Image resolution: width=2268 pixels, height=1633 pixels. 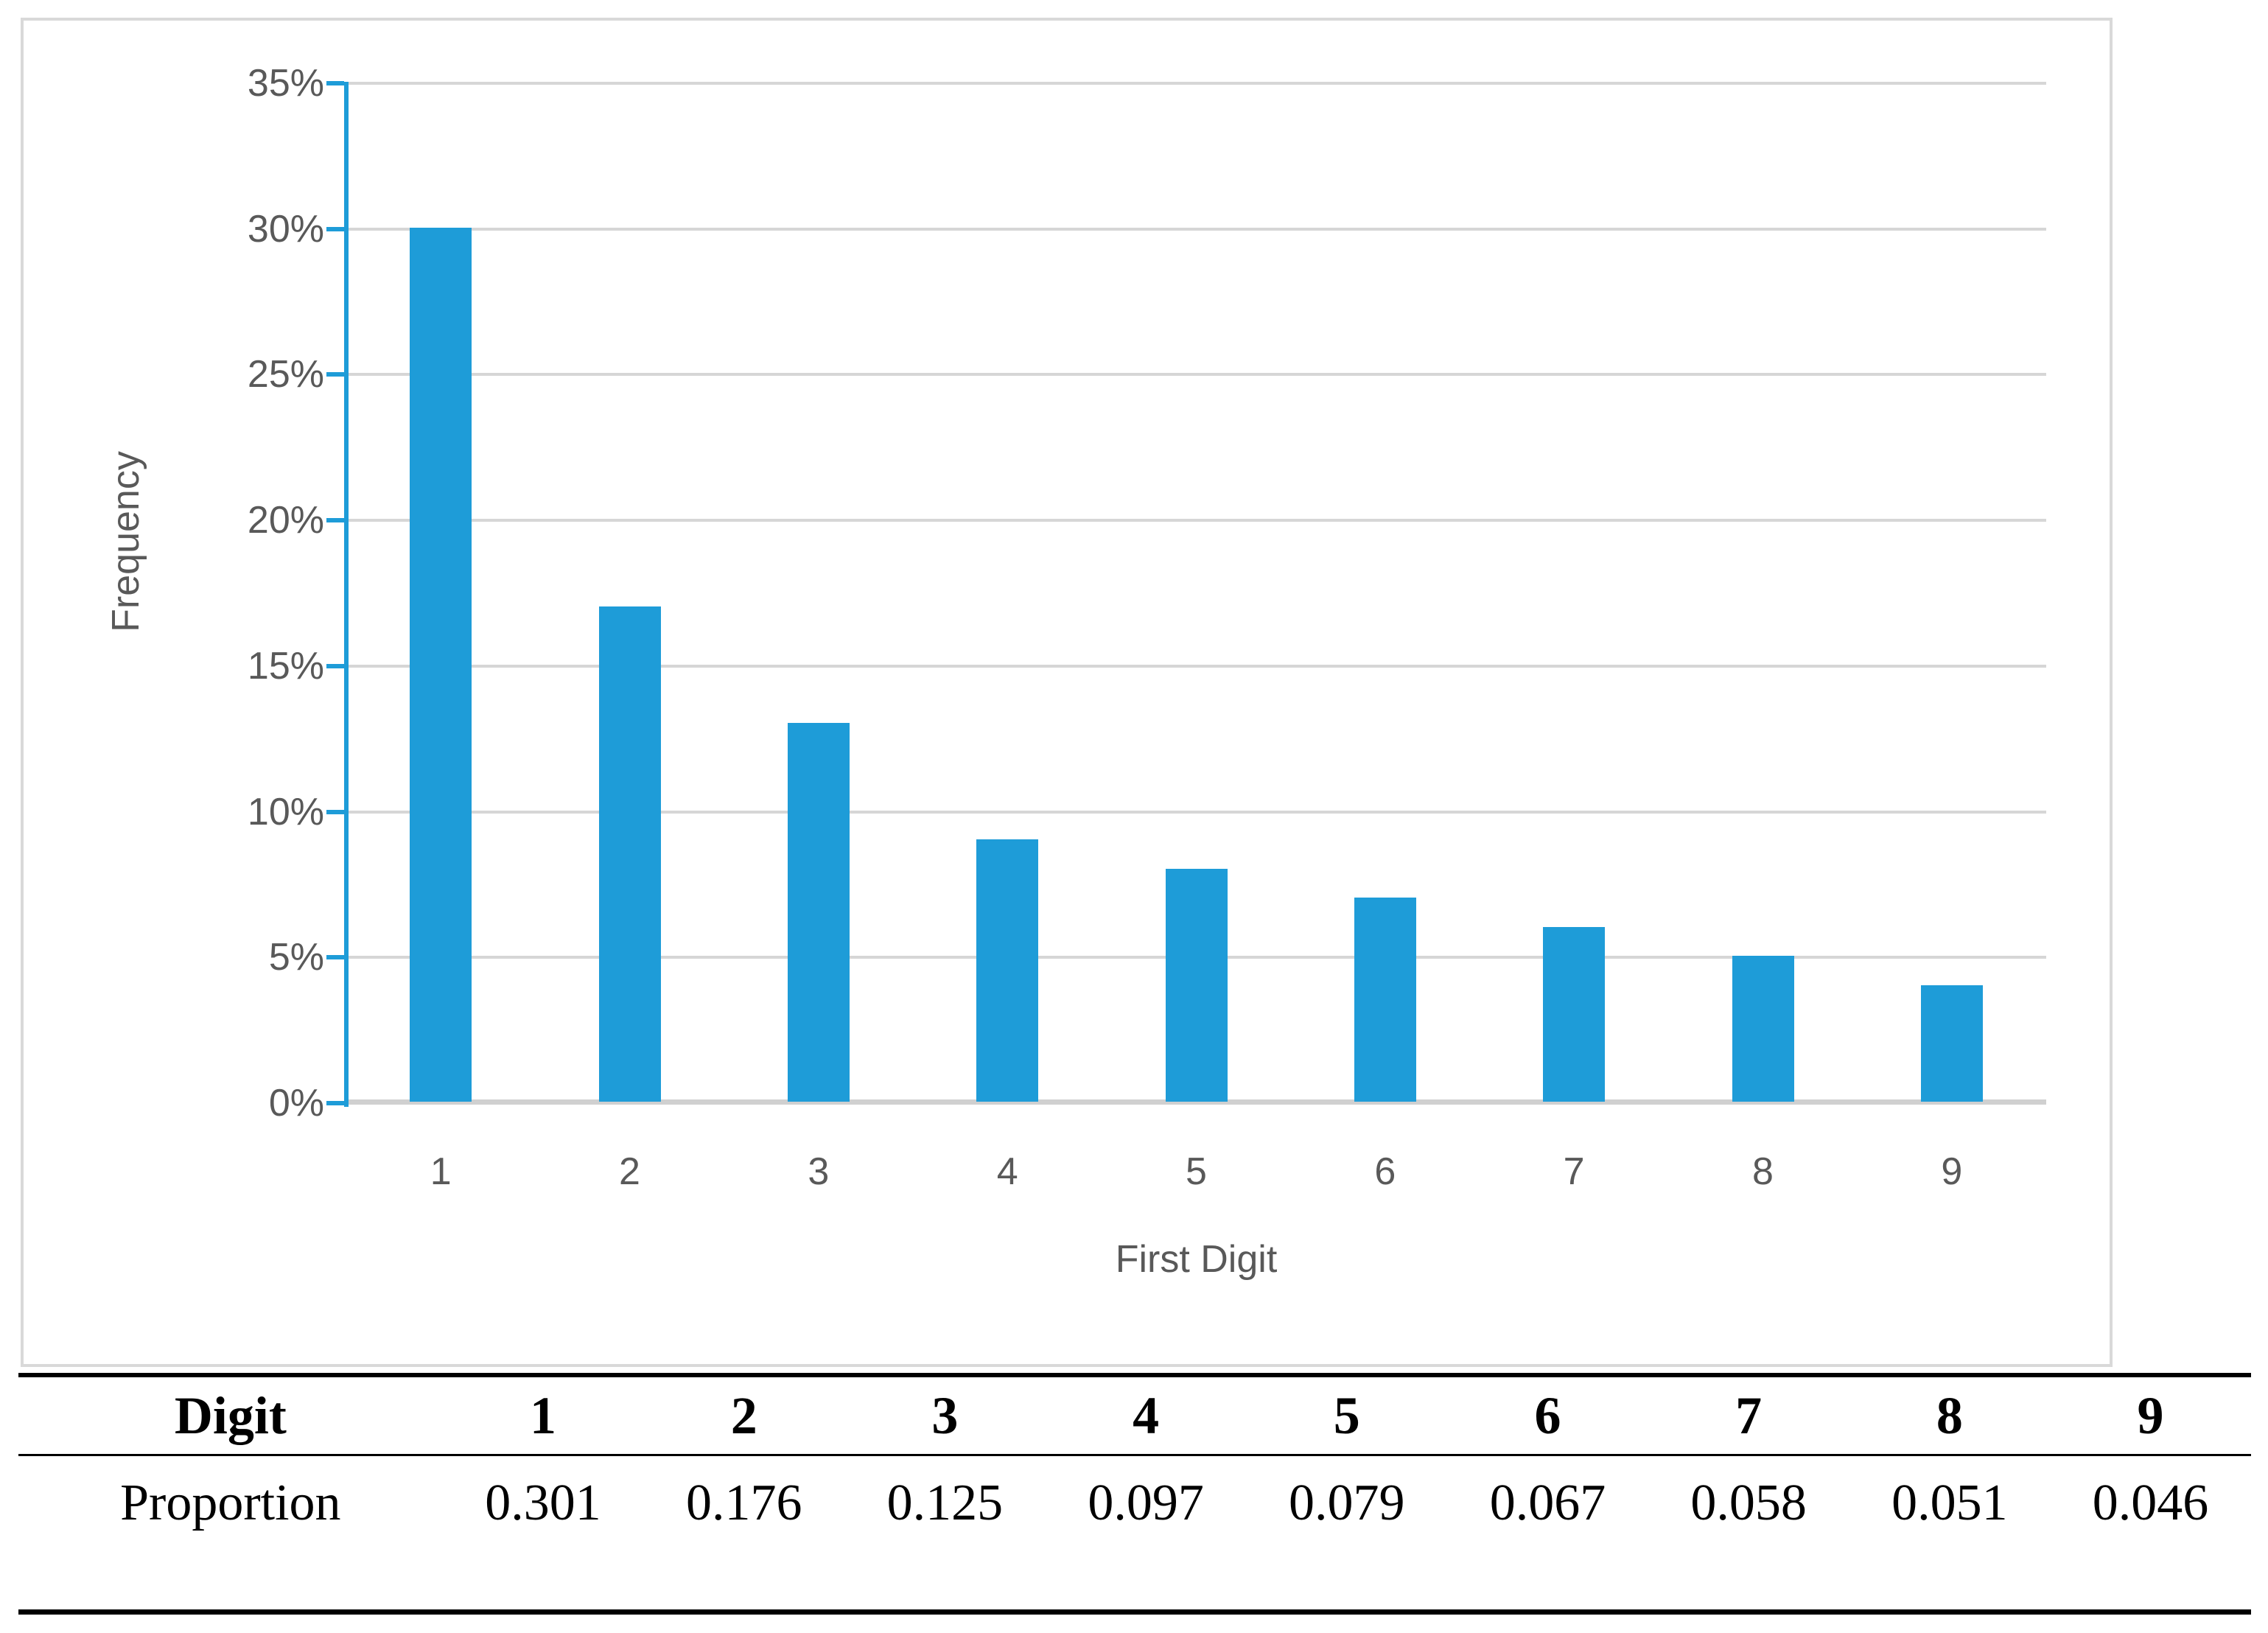 I want to click on x-tick-label: 5, so click(x=1196, y=1172).